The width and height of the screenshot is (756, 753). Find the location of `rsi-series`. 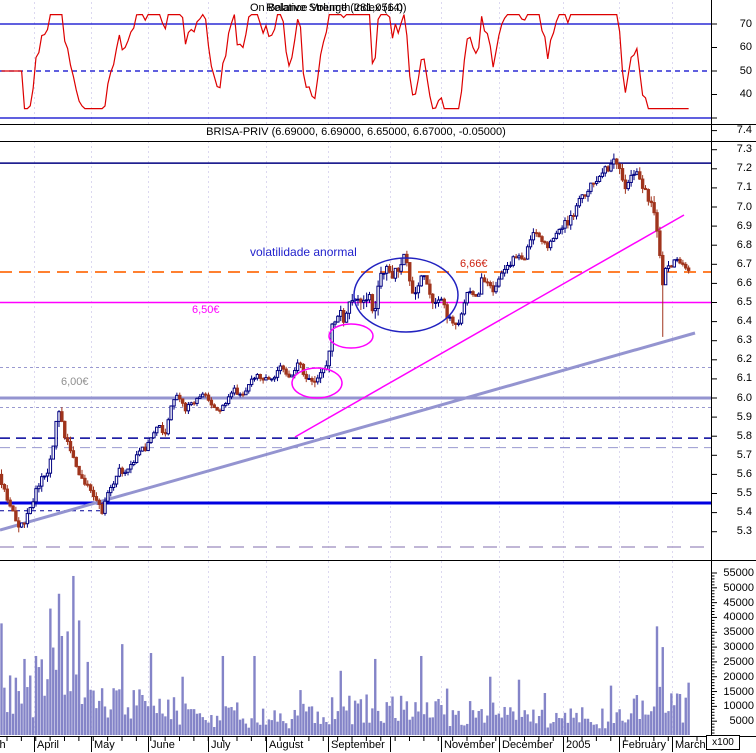

rsi-series is located at coordinates (345, 61).